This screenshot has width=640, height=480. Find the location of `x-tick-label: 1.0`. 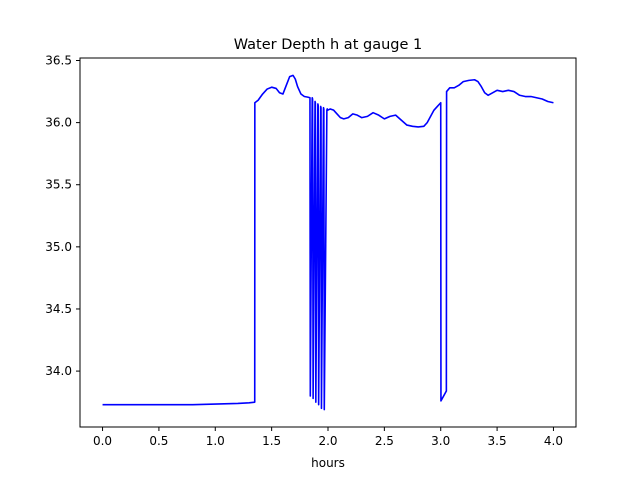

x-tick-label: 1.0 is located at coordinates (215, 441).